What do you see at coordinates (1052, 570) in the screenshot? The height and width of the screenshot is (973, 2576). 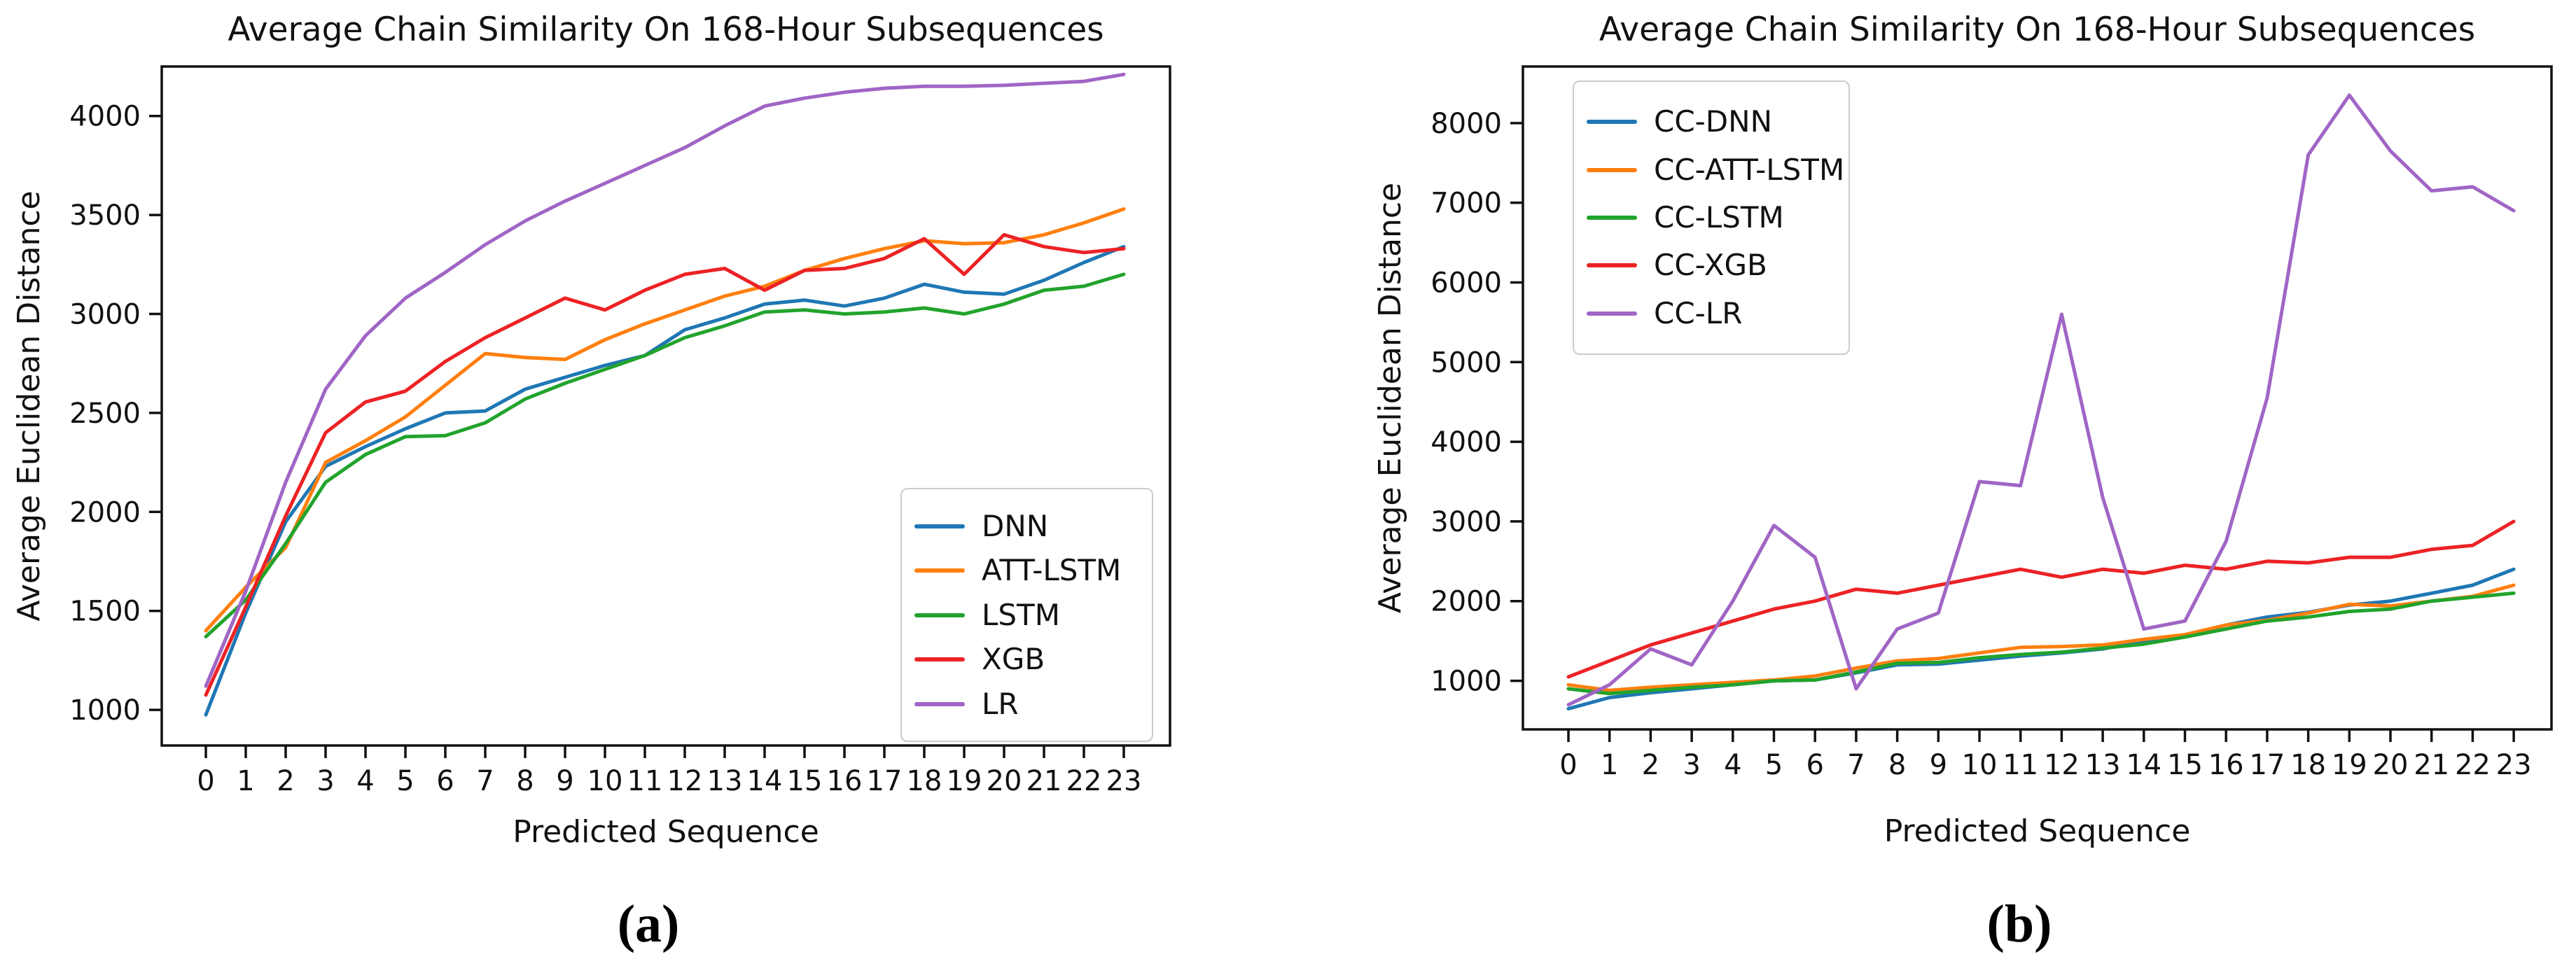 I see `legend-entry-label: ATT-LSTM` at bounding box center [1052, 570].